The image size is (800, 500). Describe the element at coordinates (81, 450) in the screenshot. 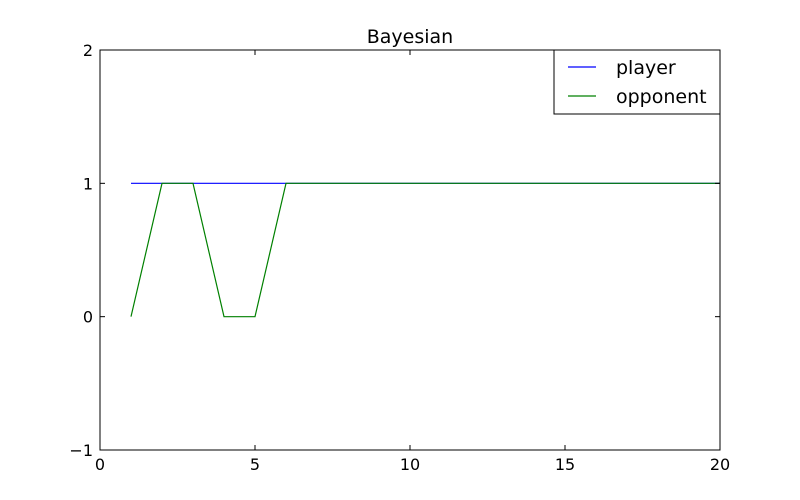

I see `y-tick-label: −1` at that location.